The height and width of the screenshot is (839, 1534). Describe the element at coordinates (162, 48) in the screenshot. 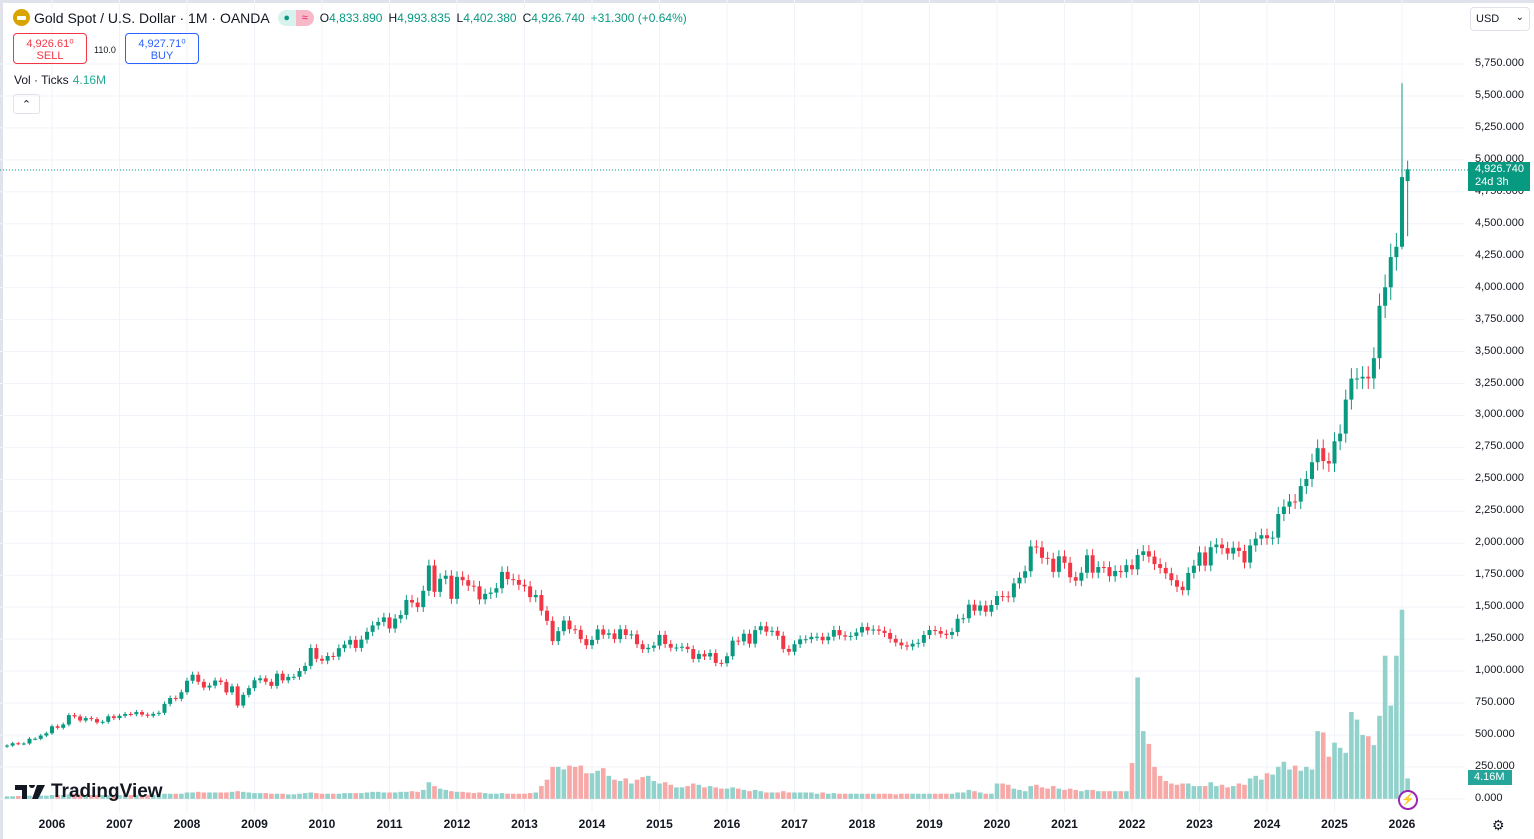

I see `buy-button: 4,927.71⁰ BUY` at that location.